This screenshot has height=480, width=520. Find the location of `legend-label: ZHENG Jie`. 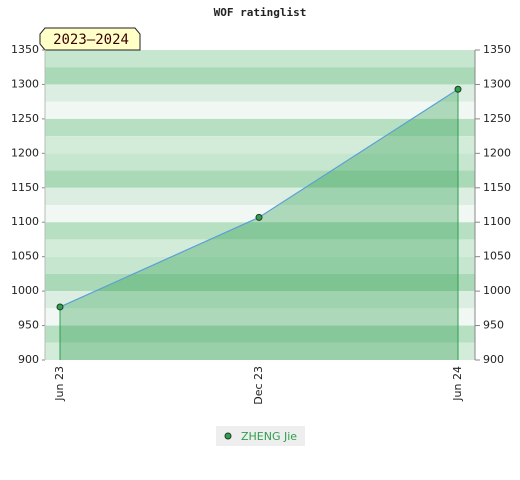

legend-label: ZHENG Jie is located at coordinates (269, 436).